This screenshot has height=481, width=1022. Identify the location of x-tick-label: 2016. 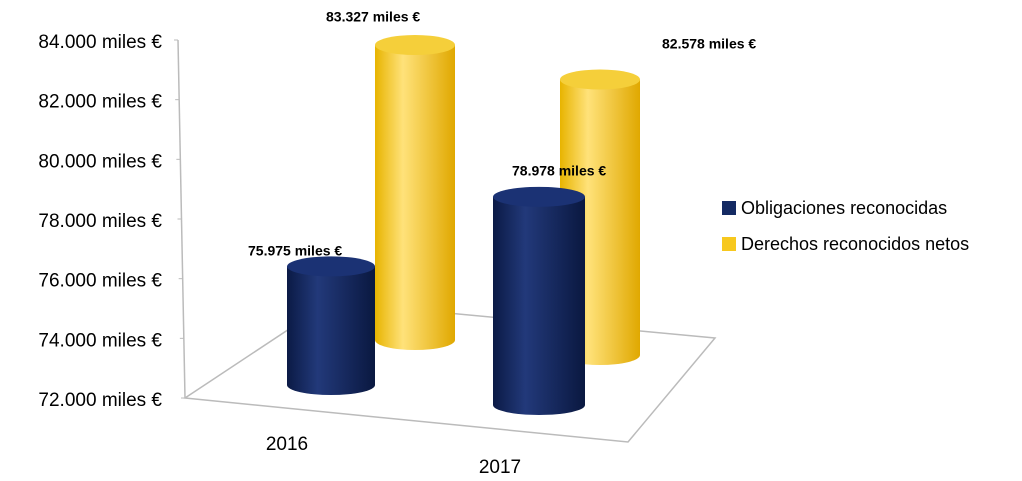
(287, 444).